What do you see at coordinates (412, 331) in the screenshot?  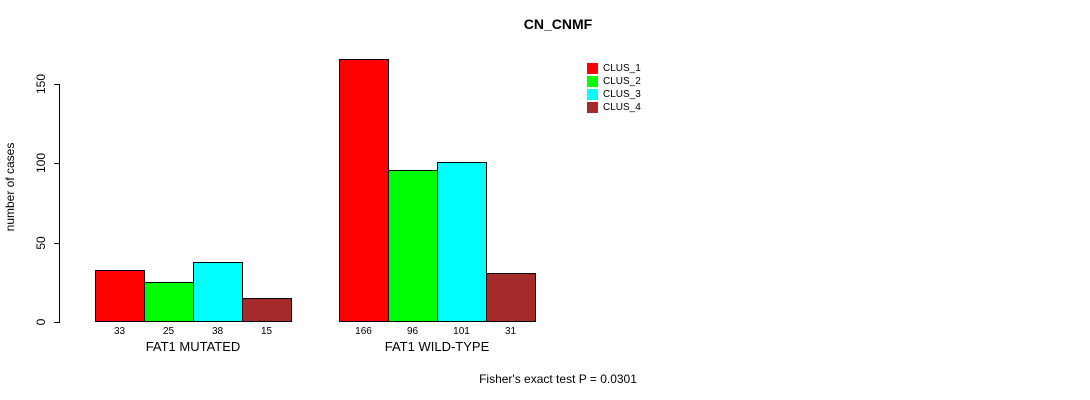 I see `bar-value-label: 96` at bounding box center [412, 331].